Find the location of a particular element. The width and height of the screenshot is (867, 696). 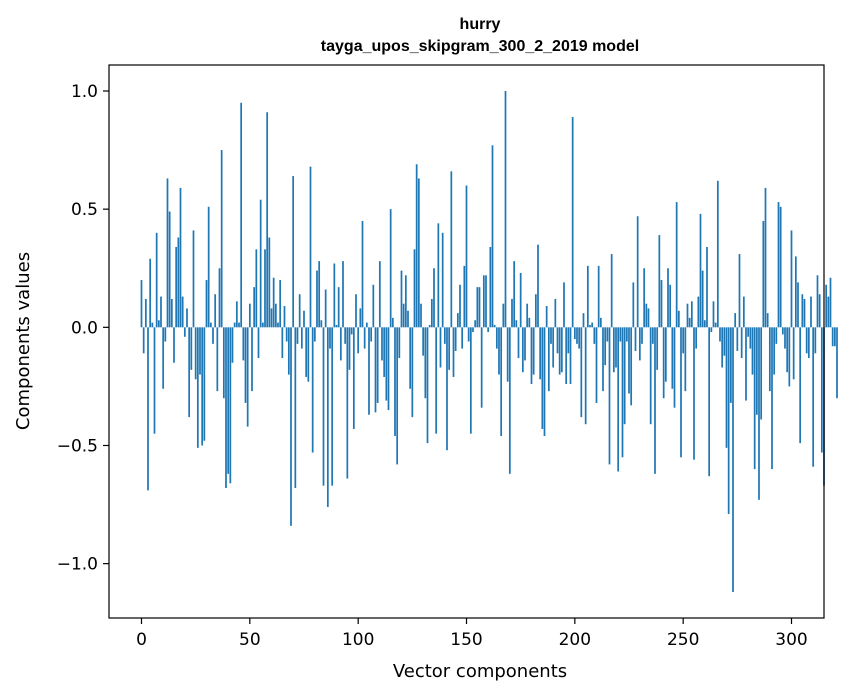

x-tick-label: 300 is located at coordinates (791, 640).